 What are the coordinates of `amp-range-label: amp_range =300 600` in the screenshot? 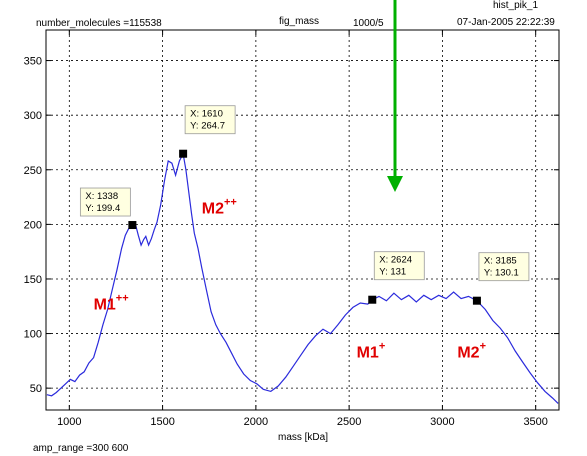 It's located at (81, 448).